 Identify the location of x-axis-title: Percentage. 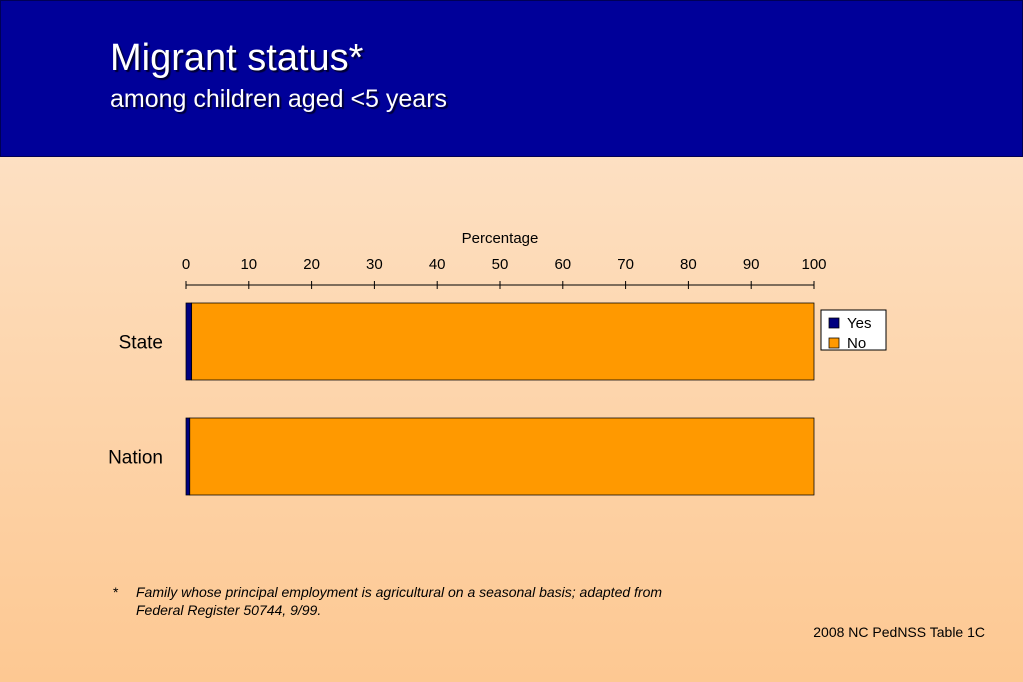
(500, 238).